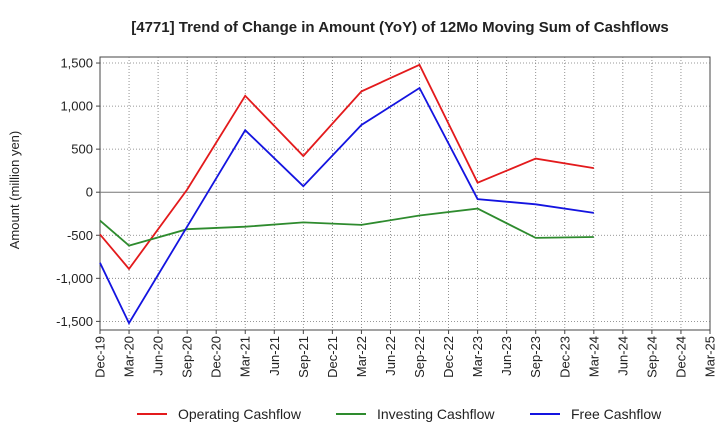 The image size is (720, 440). Describe the element at coordinates (100, 357) in the screenshot. I see `x-tick-label: Dec-19` at that location.